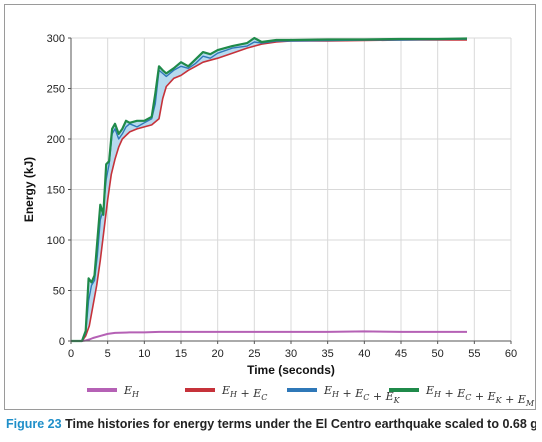 The image size is (542, 442). I want to click on series-line-eh, so click(269, 336).